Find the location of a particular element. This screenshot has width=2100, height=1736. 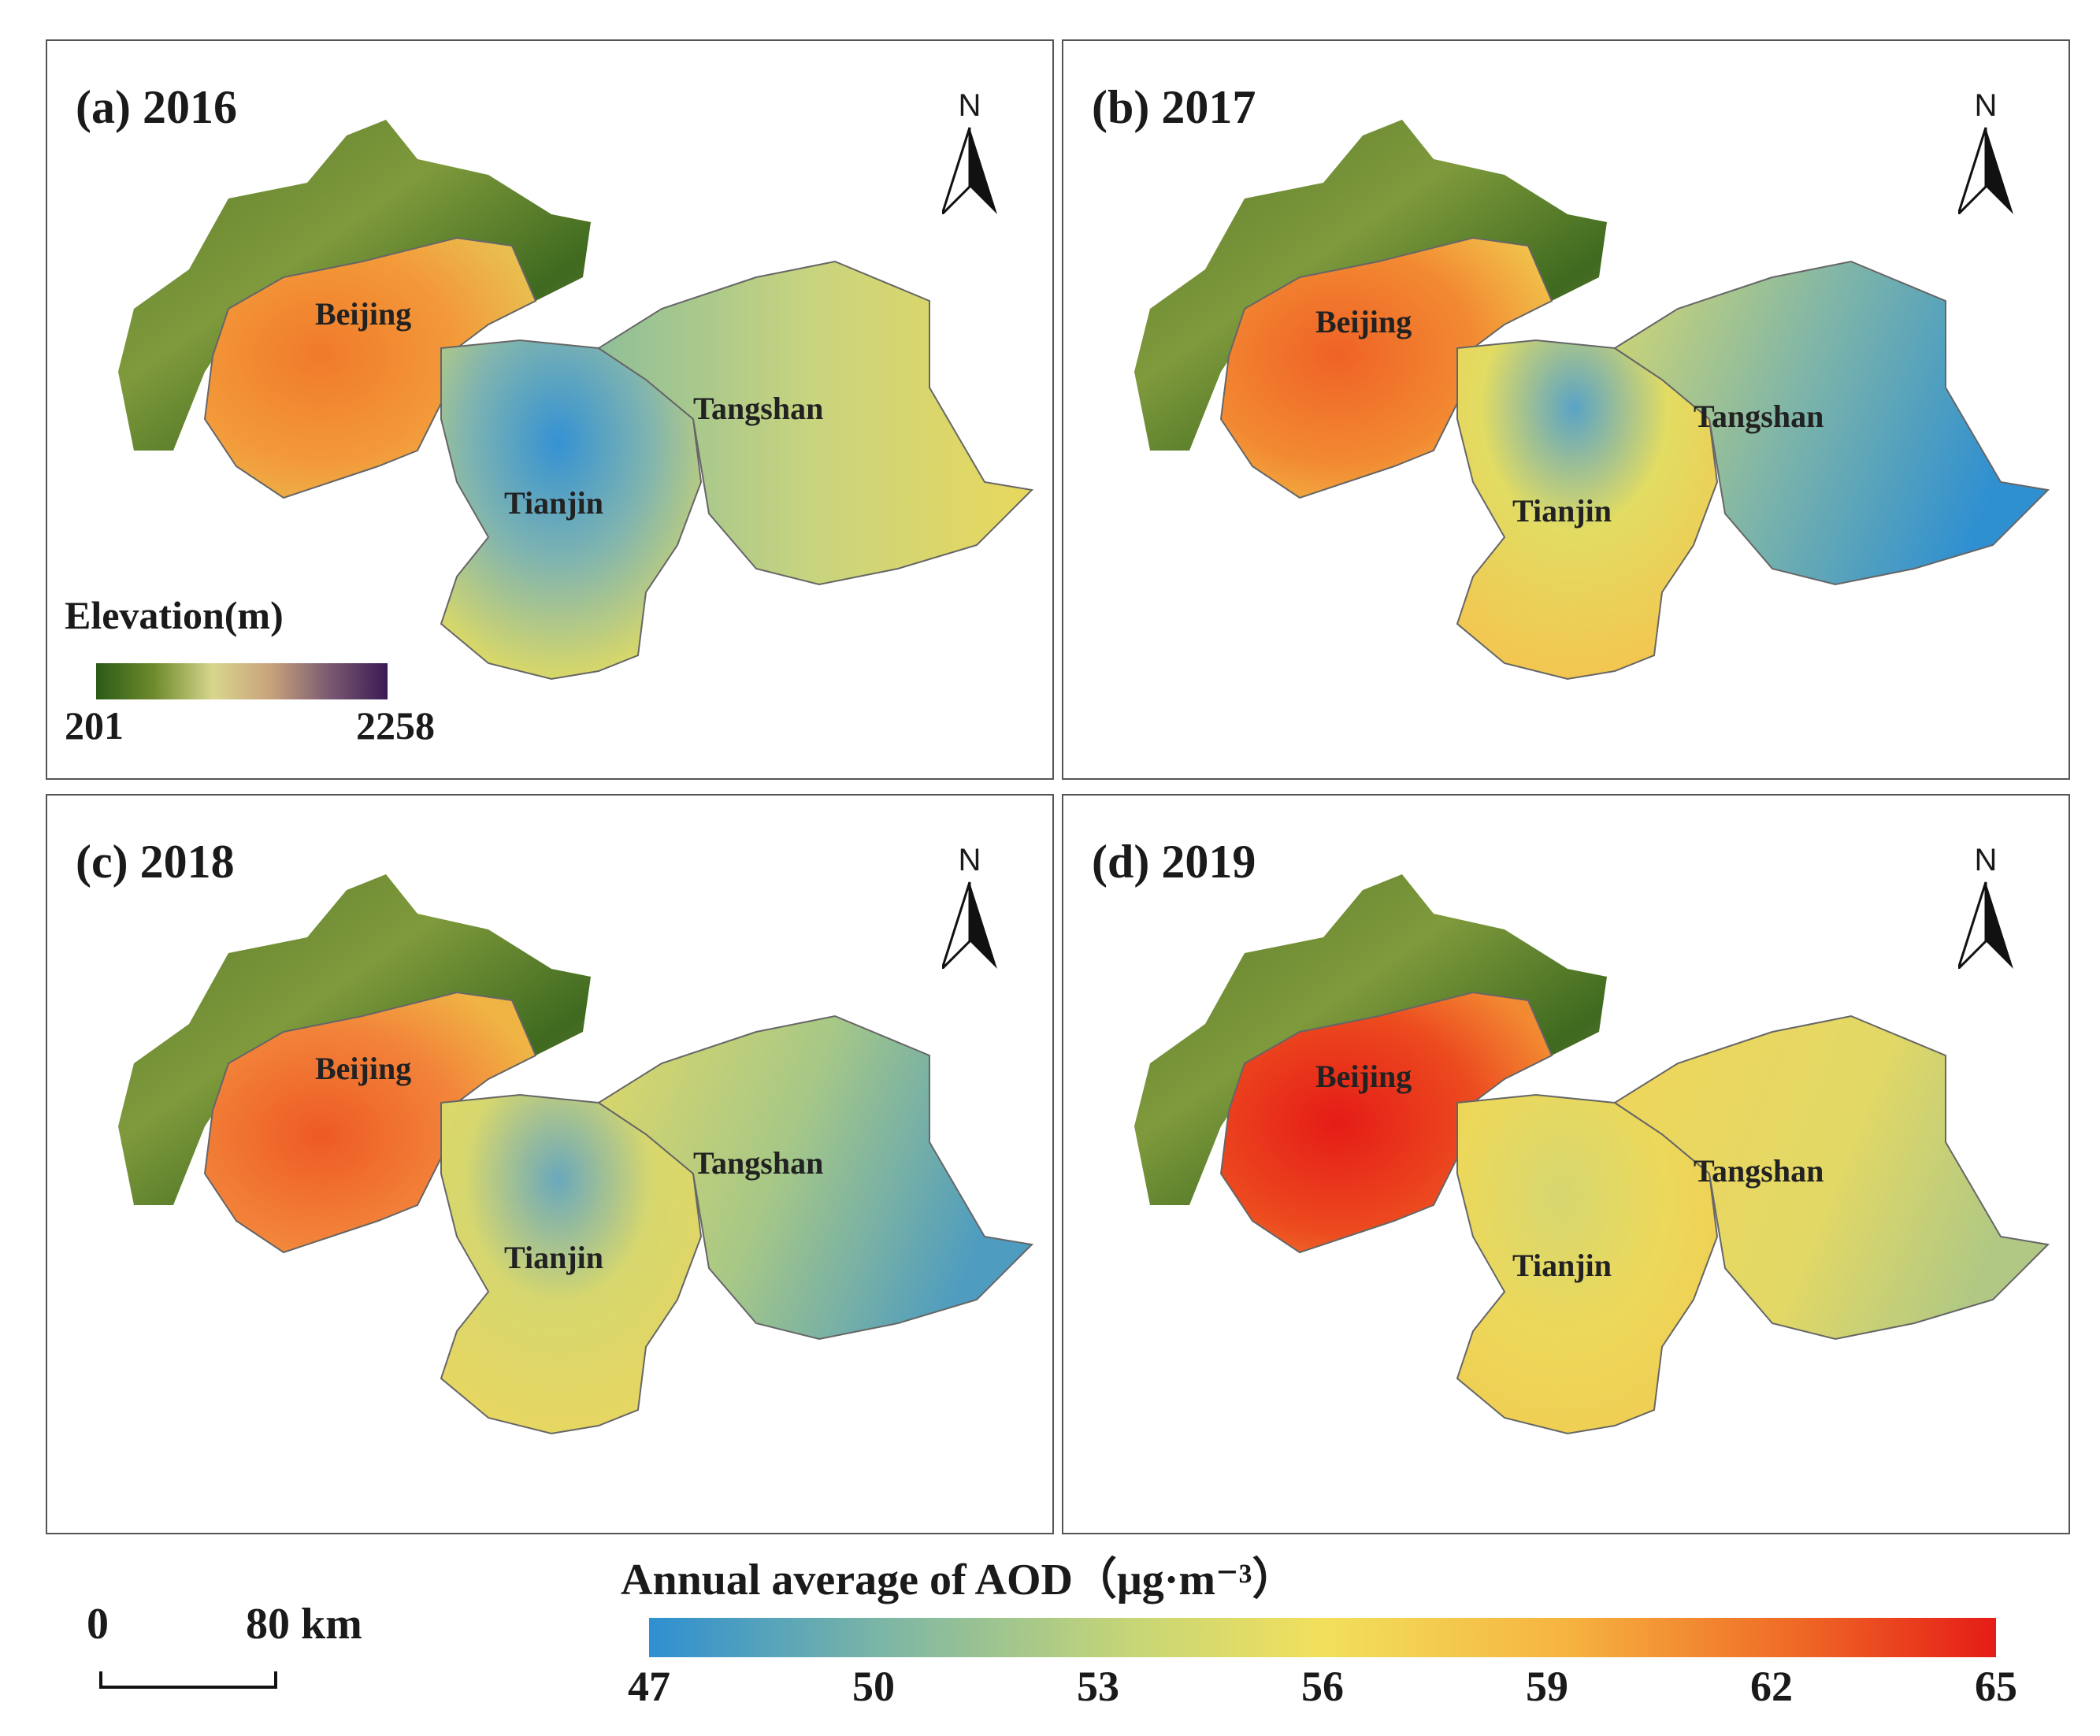

elevation-min-label: 201 is located at coordinates (94, 725).